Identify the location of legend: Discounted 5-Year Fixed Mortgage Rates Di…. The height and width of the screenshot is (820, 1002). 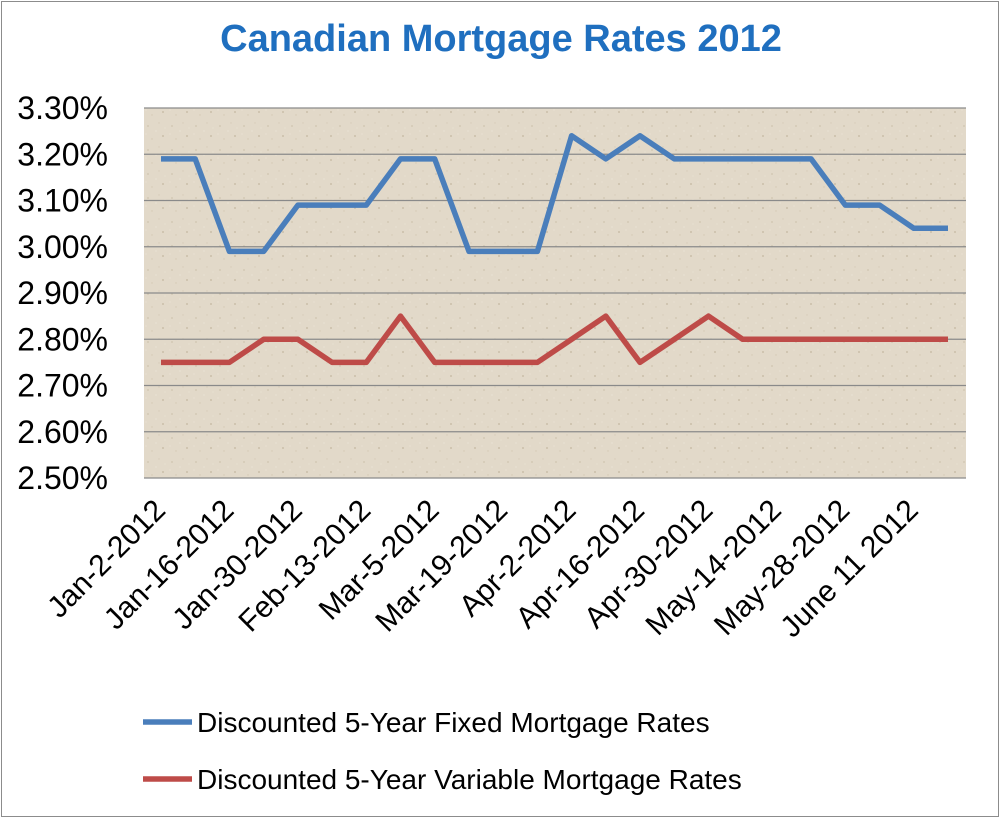
(442, 751).